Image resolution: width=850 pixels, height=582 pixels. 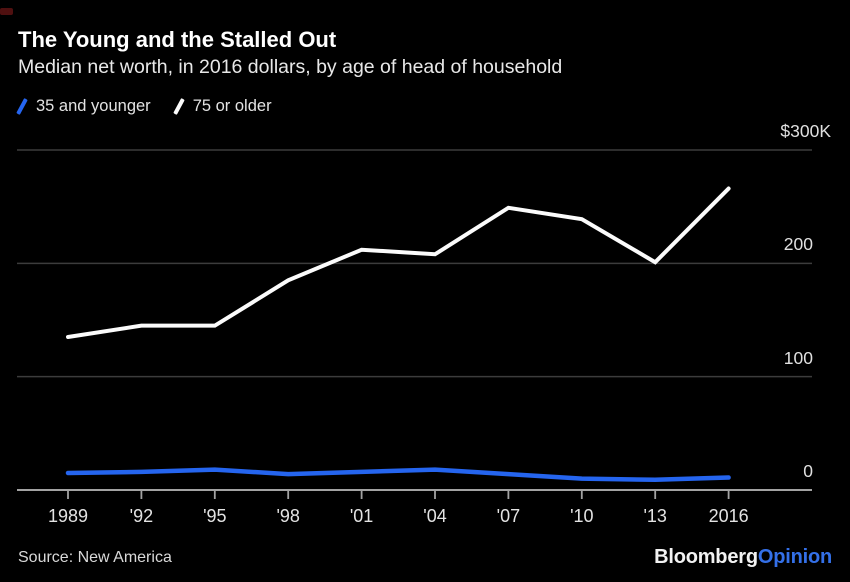 What do you see at coordinates (798, 244) in the screenshot?
I see `y-axis-label-200: 200` at bounding box center [798, 244].